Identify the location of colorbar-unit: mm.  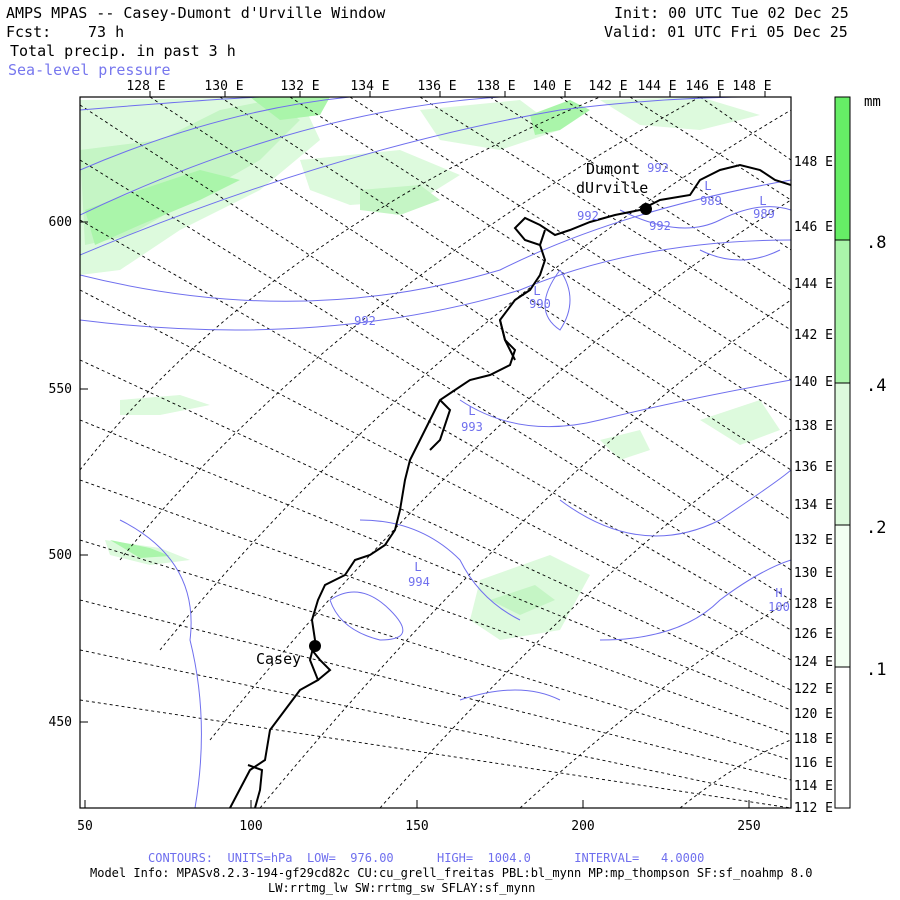
(872, 102).